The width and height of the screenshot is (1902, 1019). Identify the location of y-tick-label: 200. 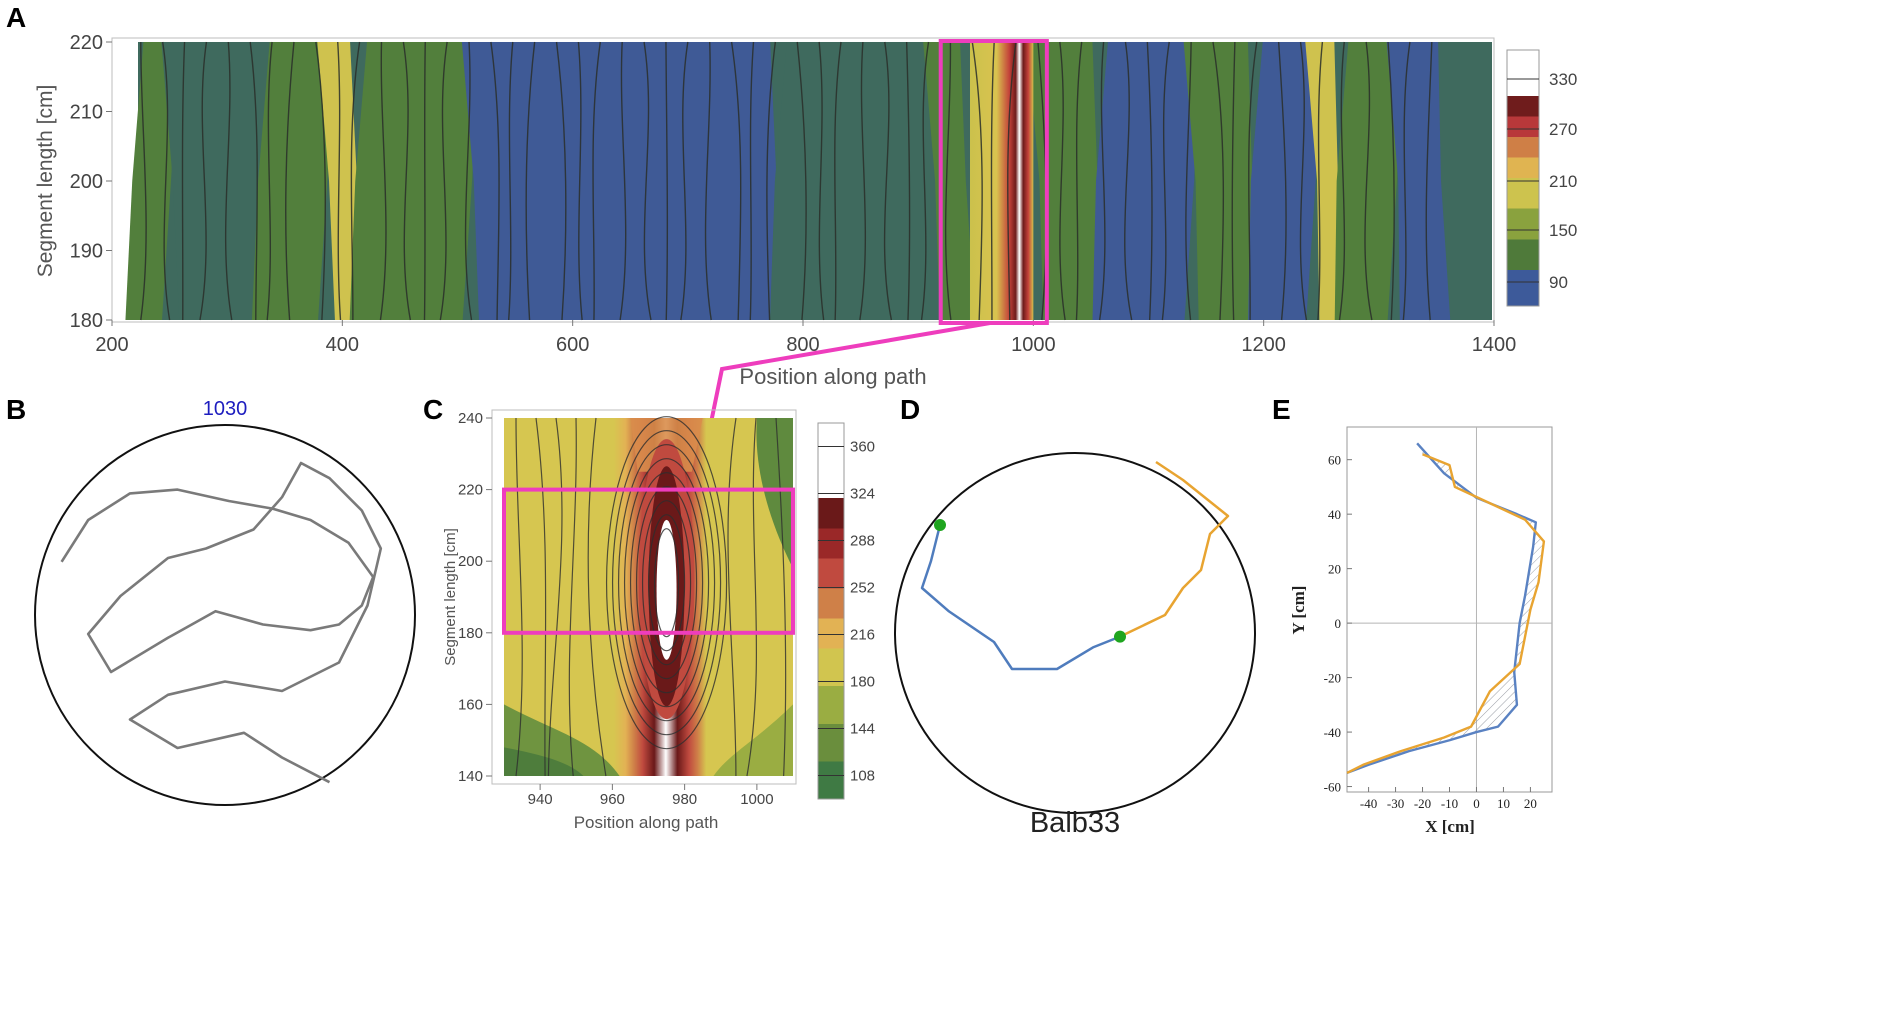
(86, 182).